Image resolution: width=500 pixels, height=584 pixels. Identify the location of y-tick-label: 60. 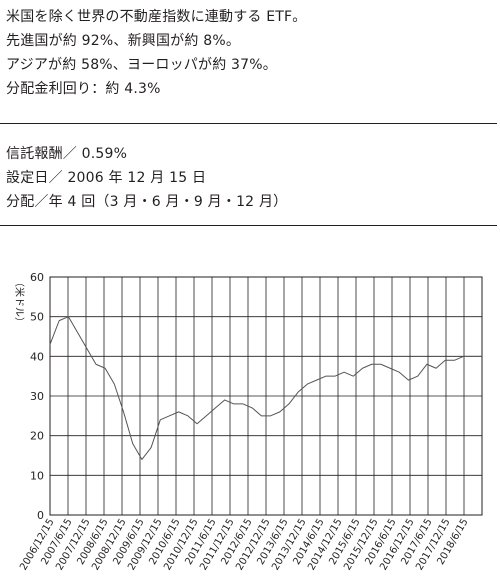
(37, 277).